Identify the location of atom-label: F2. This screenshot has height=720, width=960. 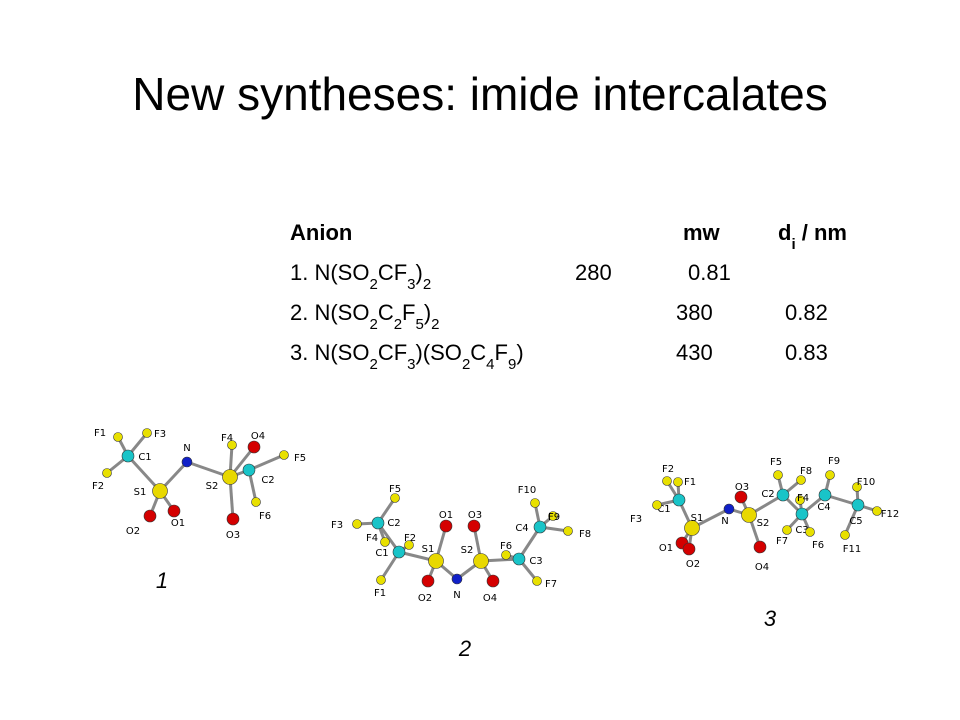
(668, 469).